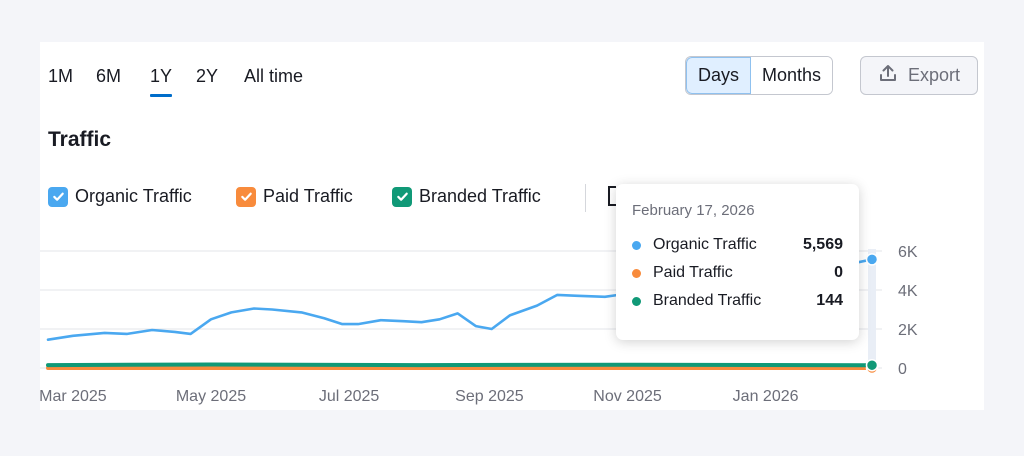  Describe the element at coordinates (872, 365) in the screenshot. I see `data-point-branded-traffic` at that location.